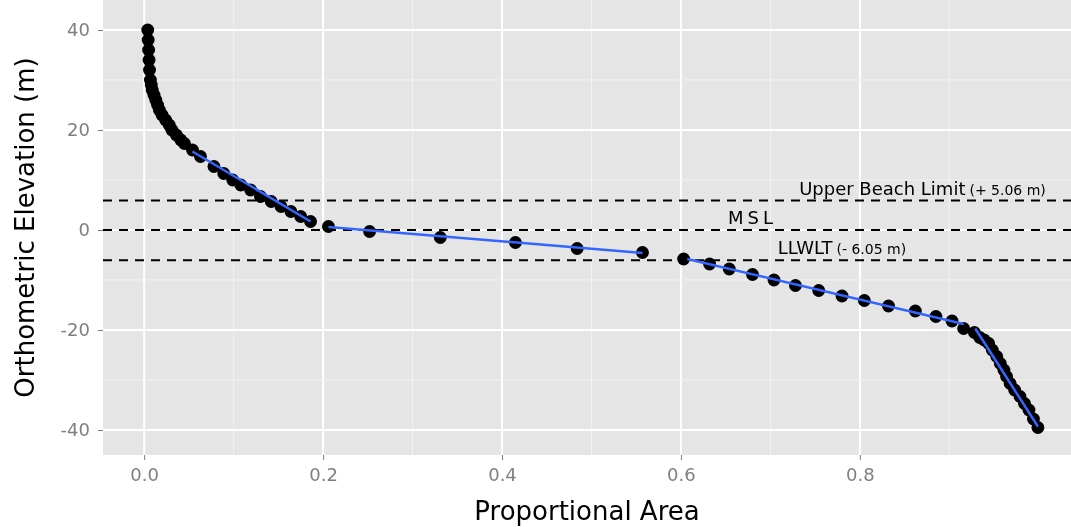 The height and width of the screenshot is (527, 1071). Describe the element at coordinates (587, 511) in the screenshot. I see `x-axis-title: Proportional Area` at that location.